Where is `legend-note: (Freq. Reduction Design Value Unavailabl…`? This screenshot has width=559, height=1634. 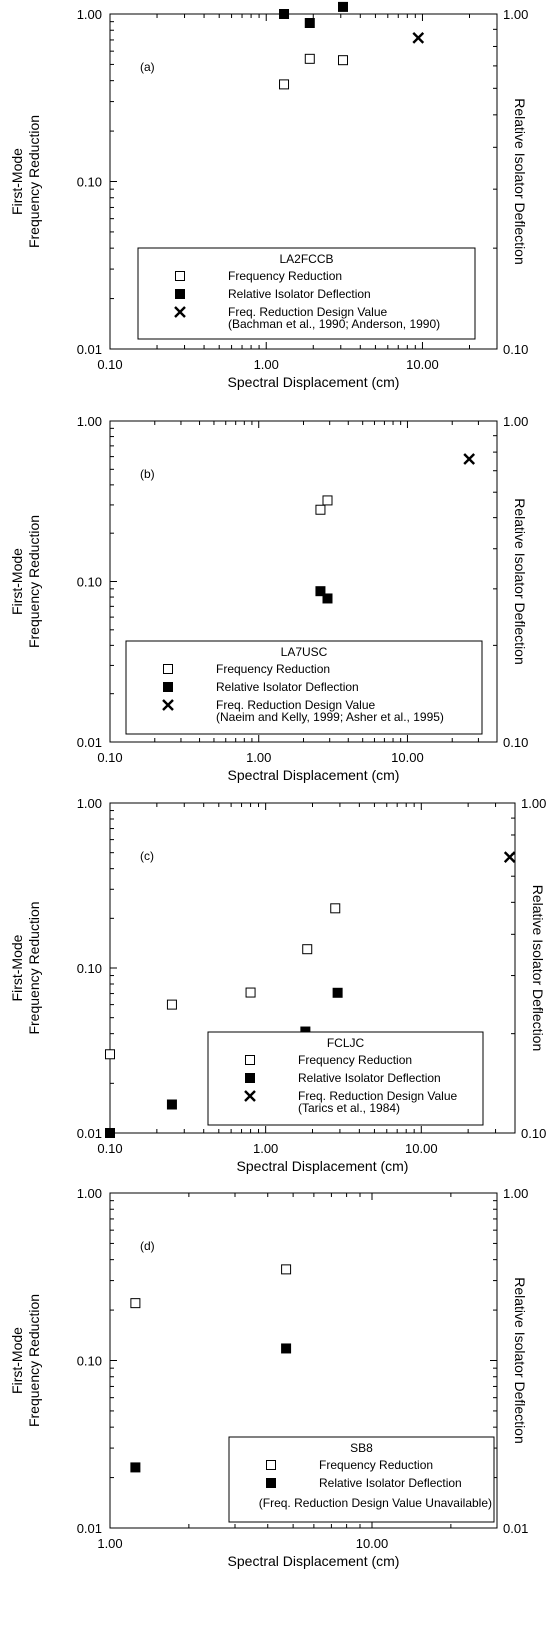 legend-note: (Freq. Reduction Design Value Unavailabl… is located at coordinates (375, 1503).